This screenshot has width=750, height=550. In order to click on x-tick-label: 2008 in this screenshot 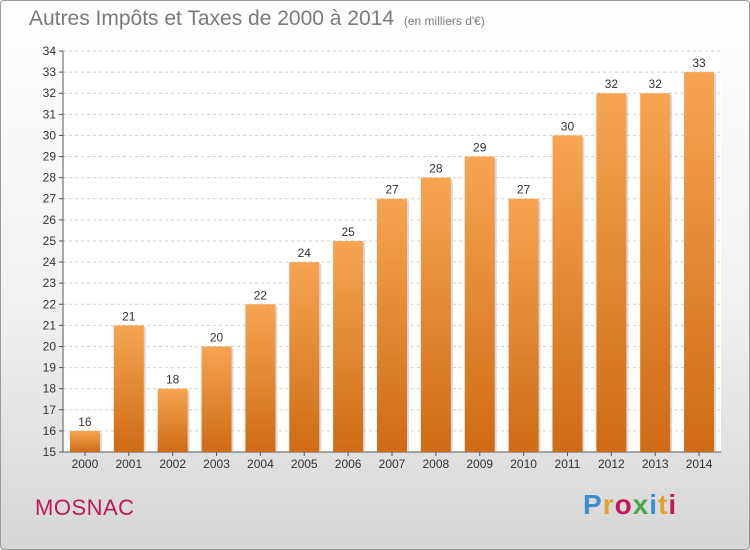, I will do `click(436, 464)`.